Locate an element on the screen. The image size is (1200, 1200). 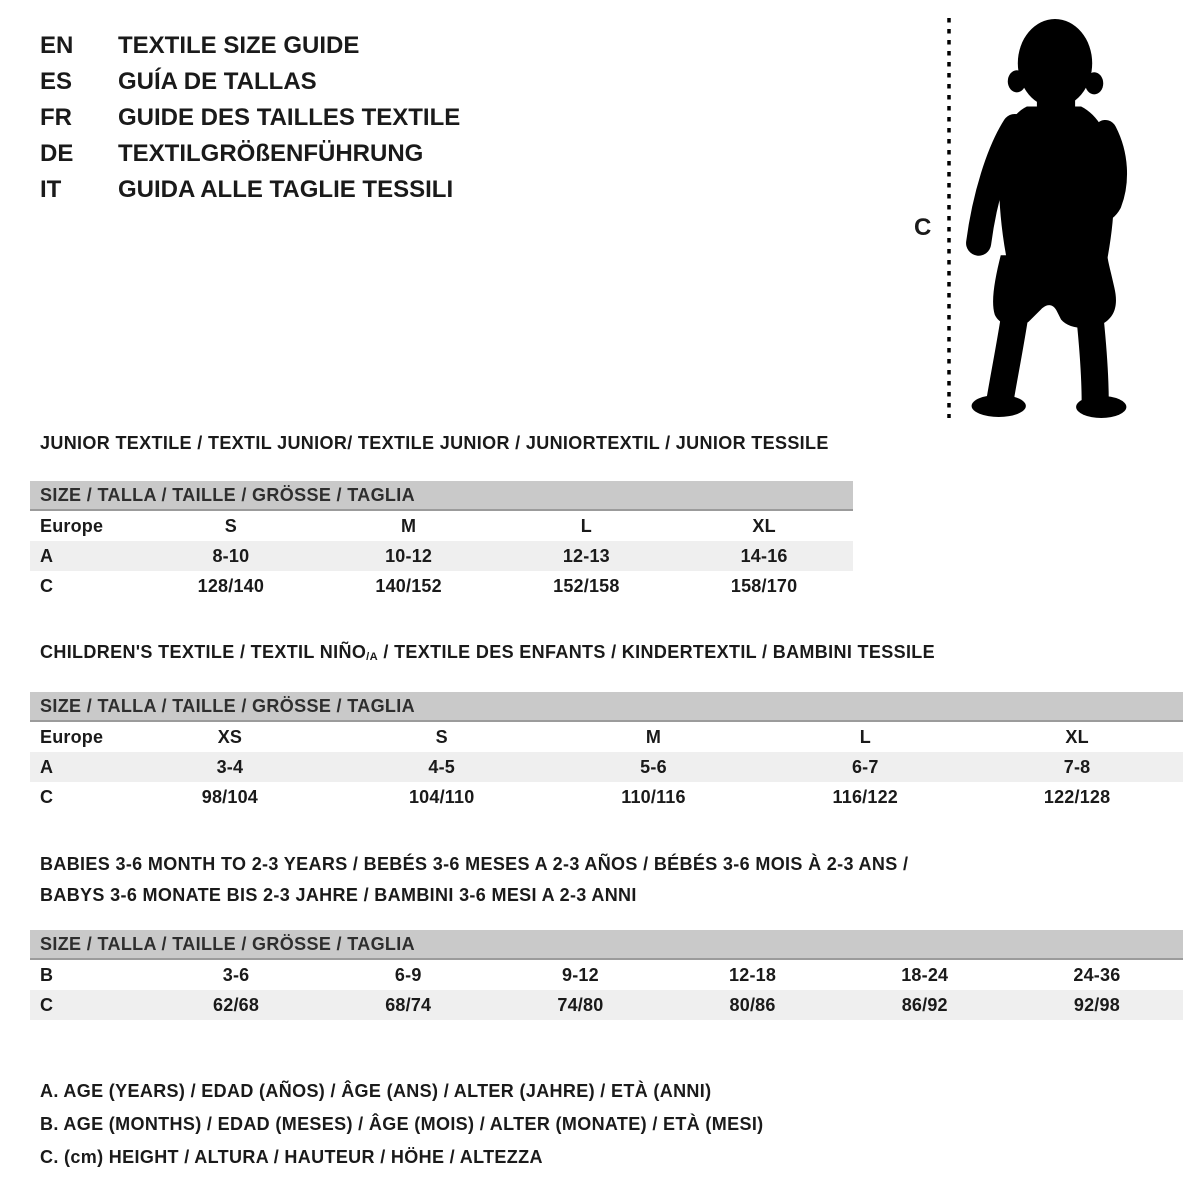
lang-code: ES is located at coordinates (56, 81).